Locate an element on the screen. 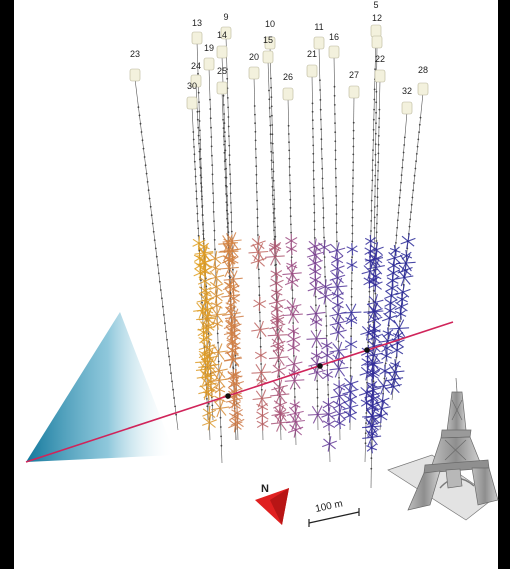  string-label: 20 is located at coordinates (254, 57).